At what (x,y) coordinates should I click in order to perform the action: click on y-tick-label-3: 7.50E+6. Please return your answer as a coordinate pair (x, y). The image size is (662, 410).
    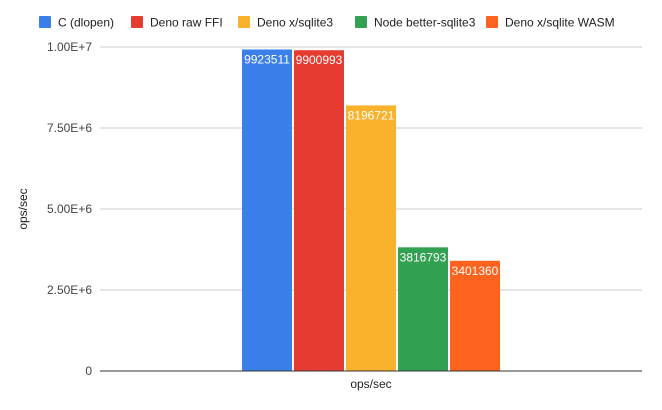
    Looking at the image, I should click on (69, 128).